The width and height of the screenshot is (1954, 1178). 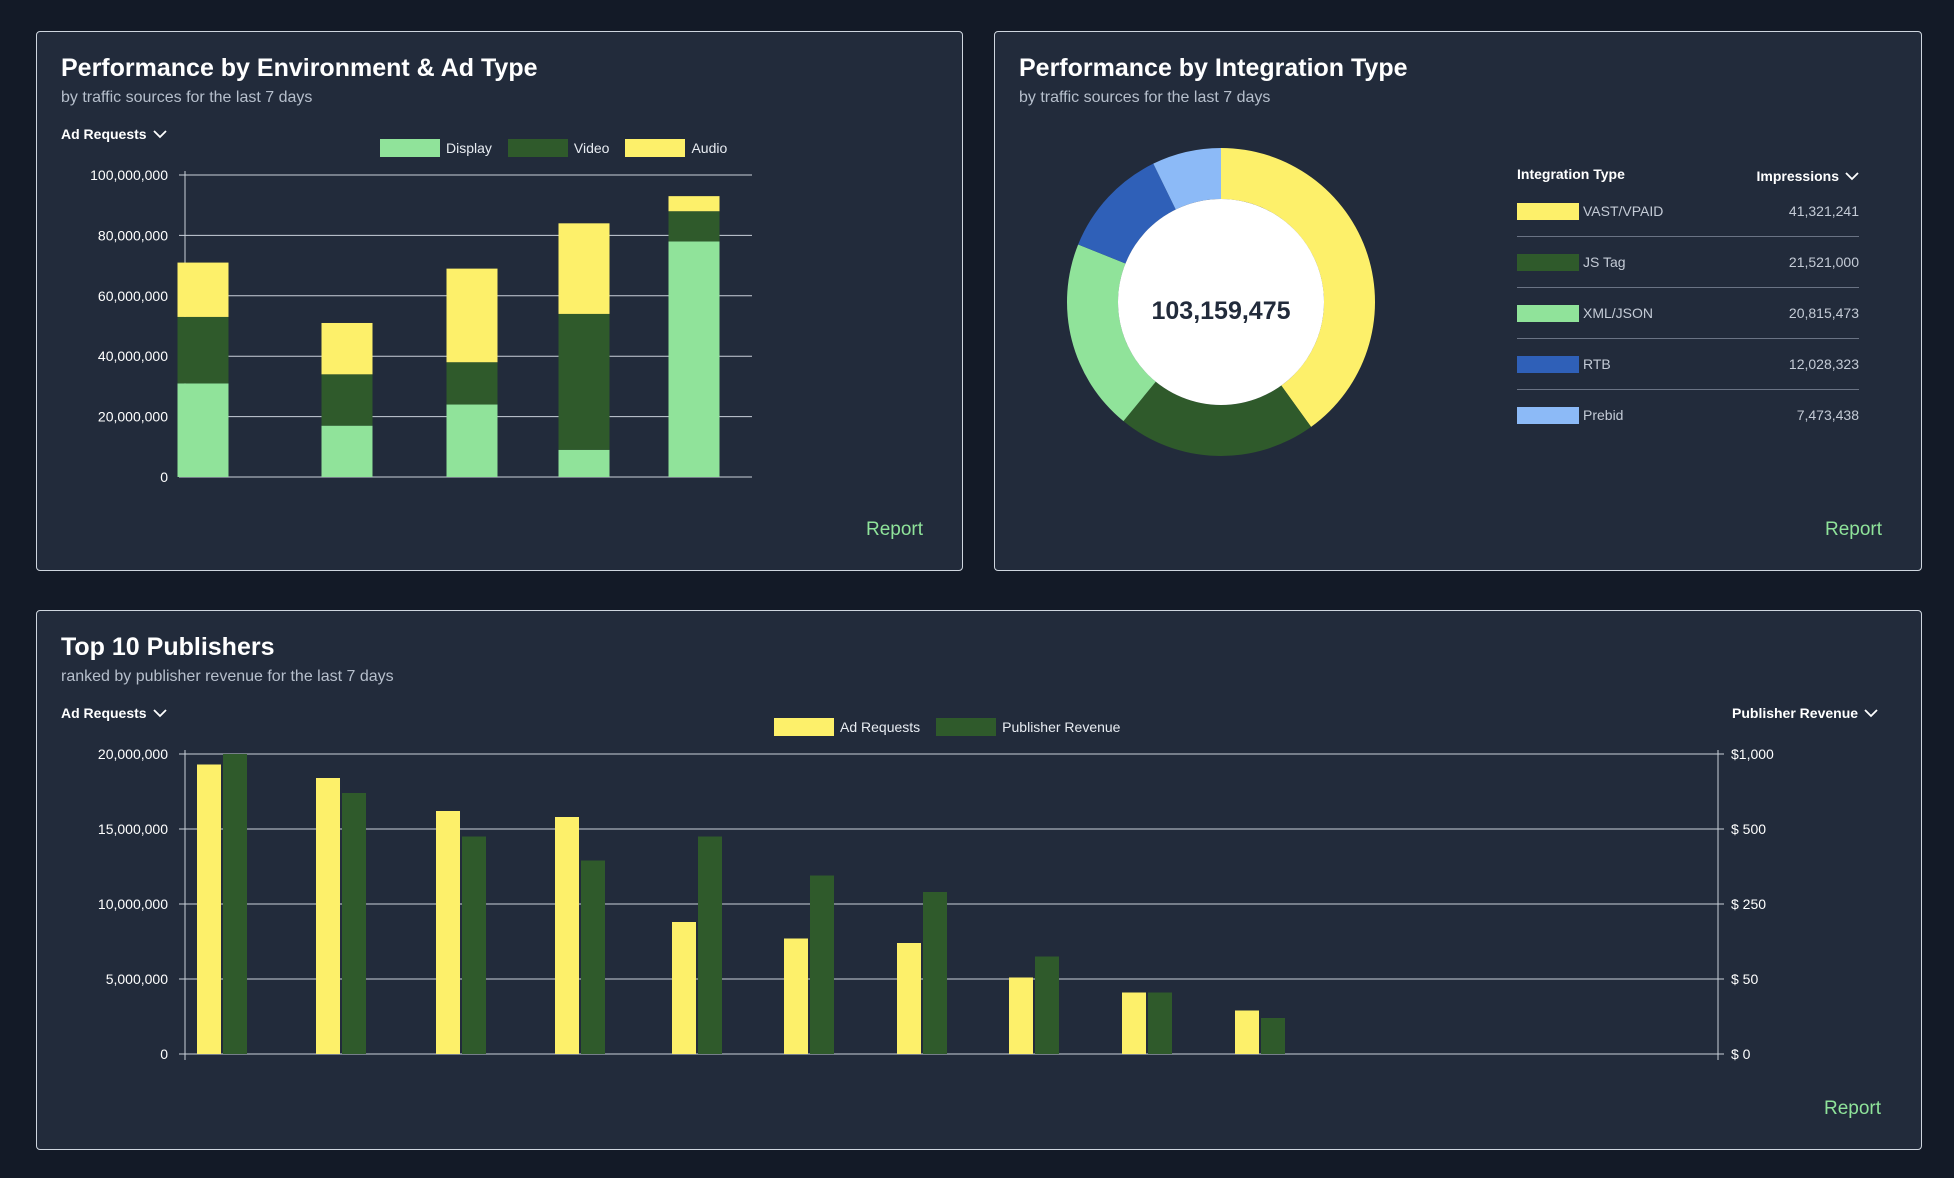 I want to click on y-tick-label: 60,000,000, so click(x=133, y=296).